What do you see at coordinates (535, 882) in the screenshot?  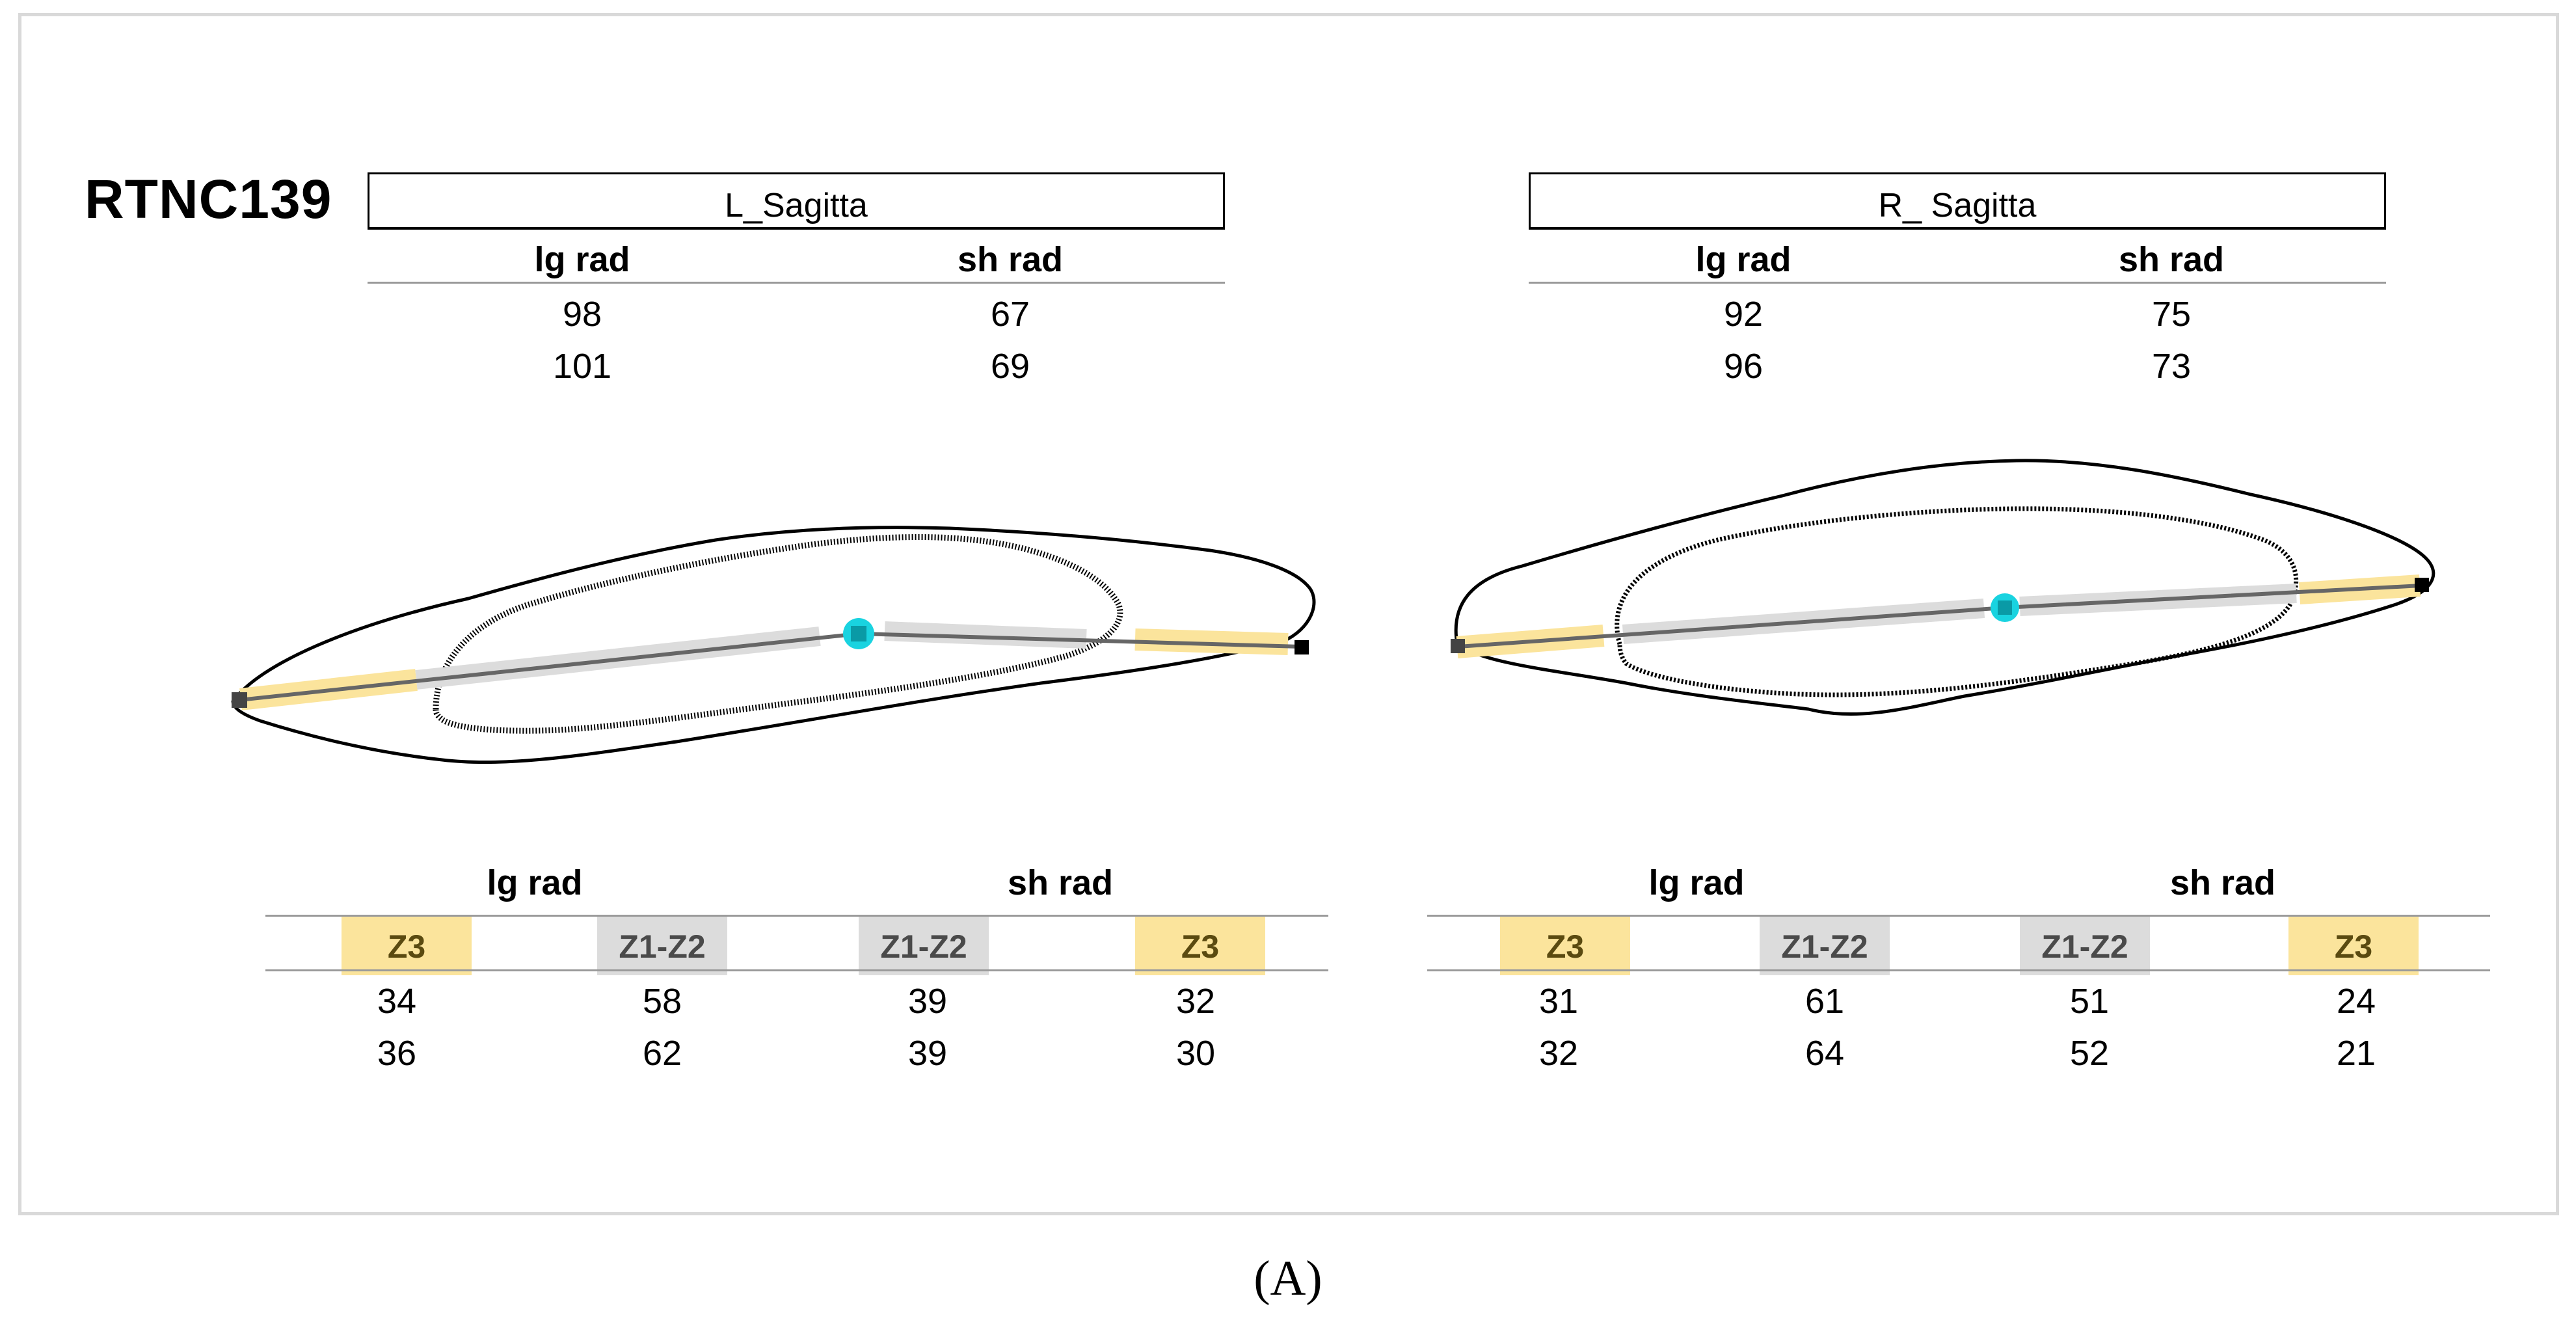 I see `left-bottom-header-lg: lg rad` at bounding box center [535, 882].